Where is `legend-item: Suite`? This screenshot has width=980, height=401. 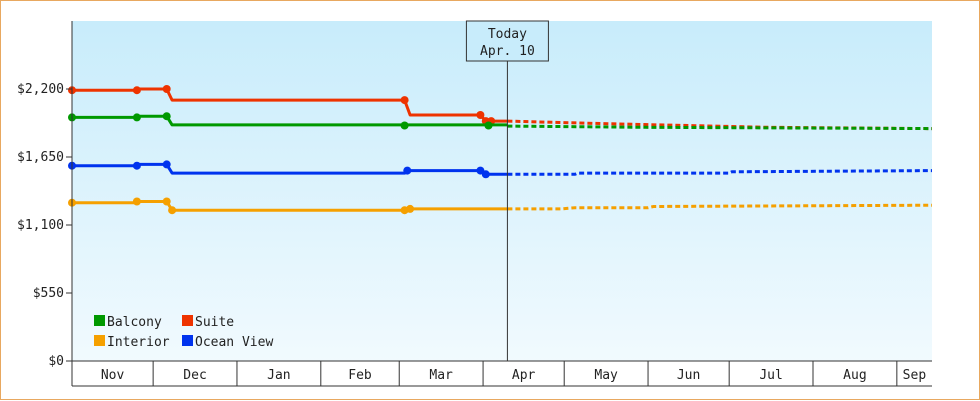 legend-item: Suite is located at coordinates (208, 322).